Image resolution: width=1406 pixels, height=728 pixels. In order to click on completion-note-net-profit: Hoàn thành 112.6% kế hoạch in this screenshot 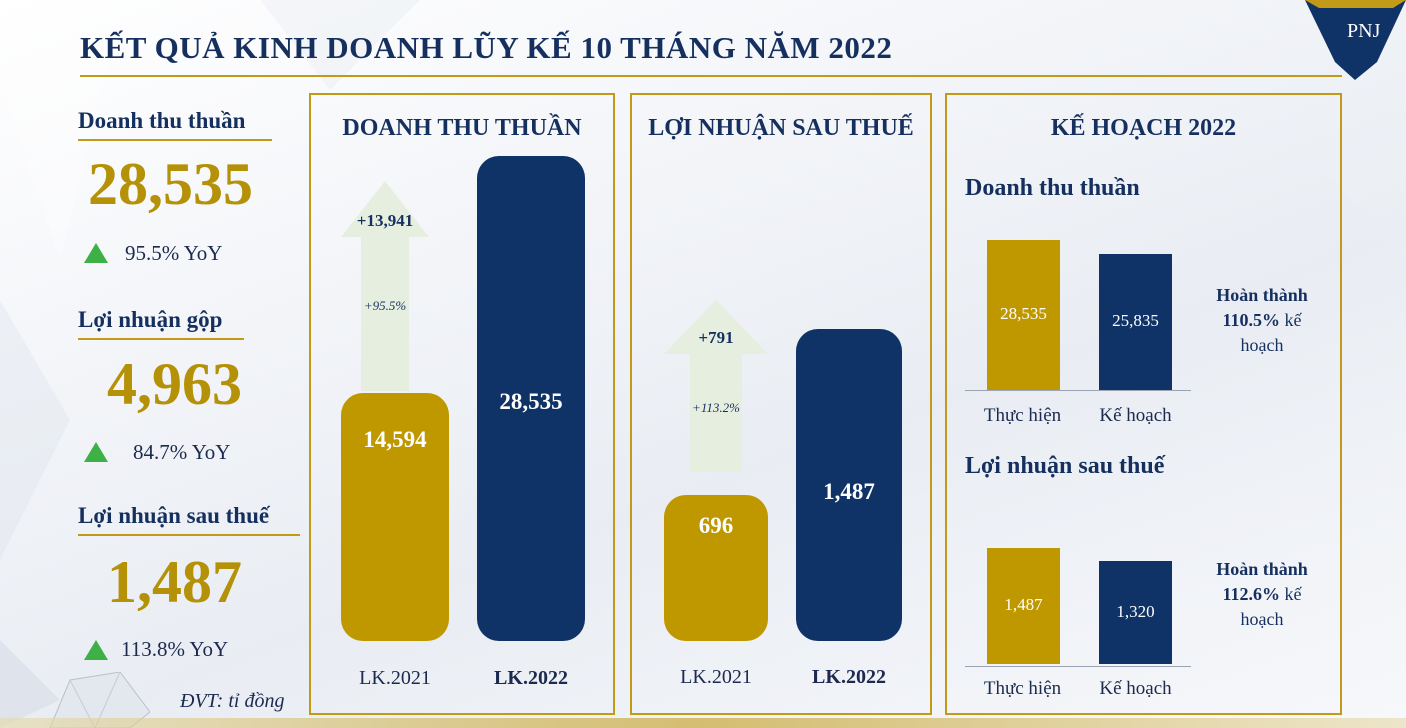, I will do `click(1262, 594)`.